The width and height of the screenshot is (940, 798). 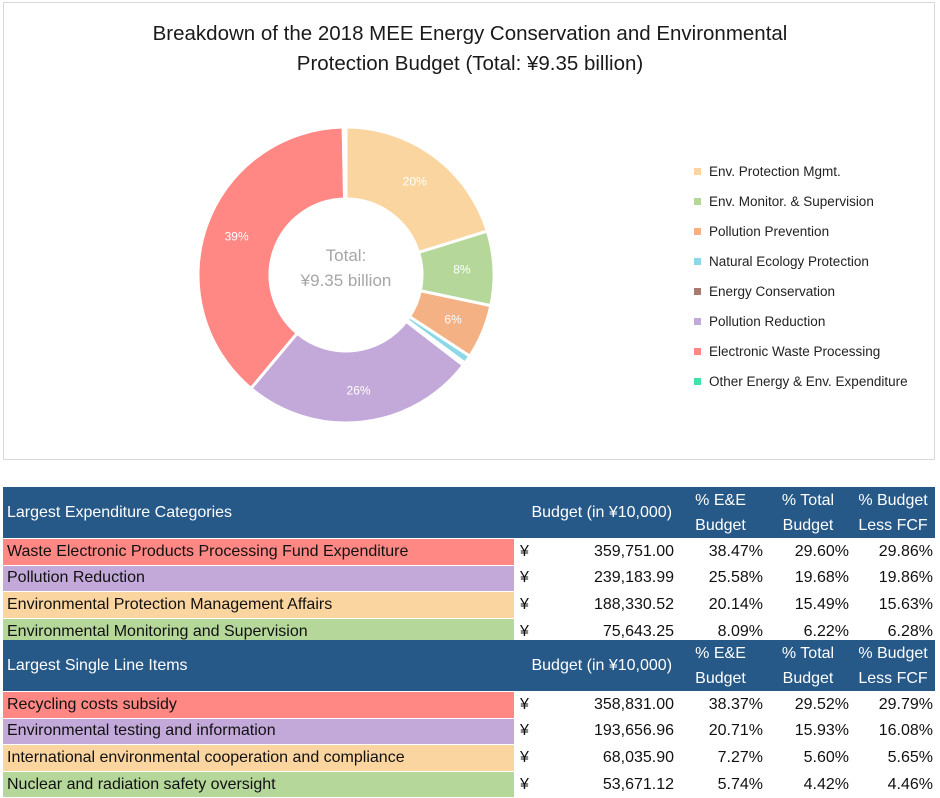 I want to click on legend-item: Pollution Reduction, so click(x=814, y=321).